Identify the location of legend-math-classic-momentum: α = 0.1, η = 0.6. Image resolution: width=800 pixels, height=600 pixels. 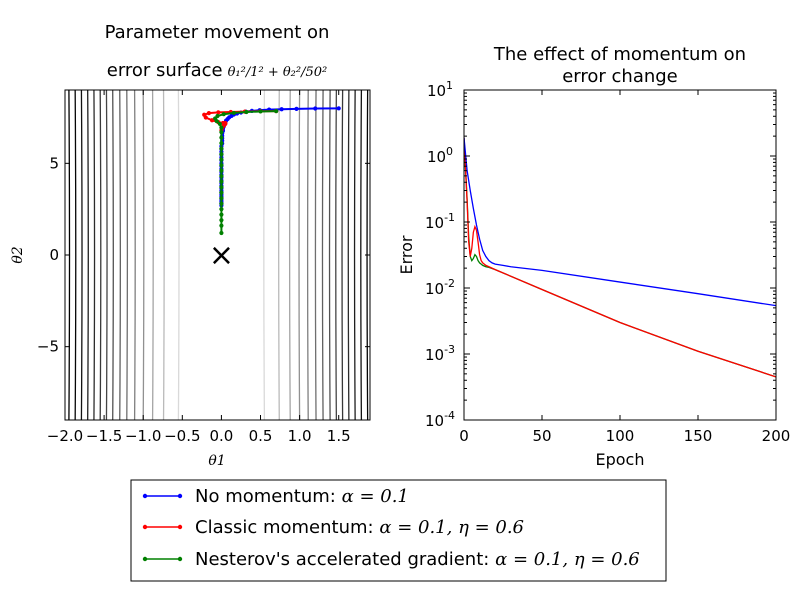
(451, 527).